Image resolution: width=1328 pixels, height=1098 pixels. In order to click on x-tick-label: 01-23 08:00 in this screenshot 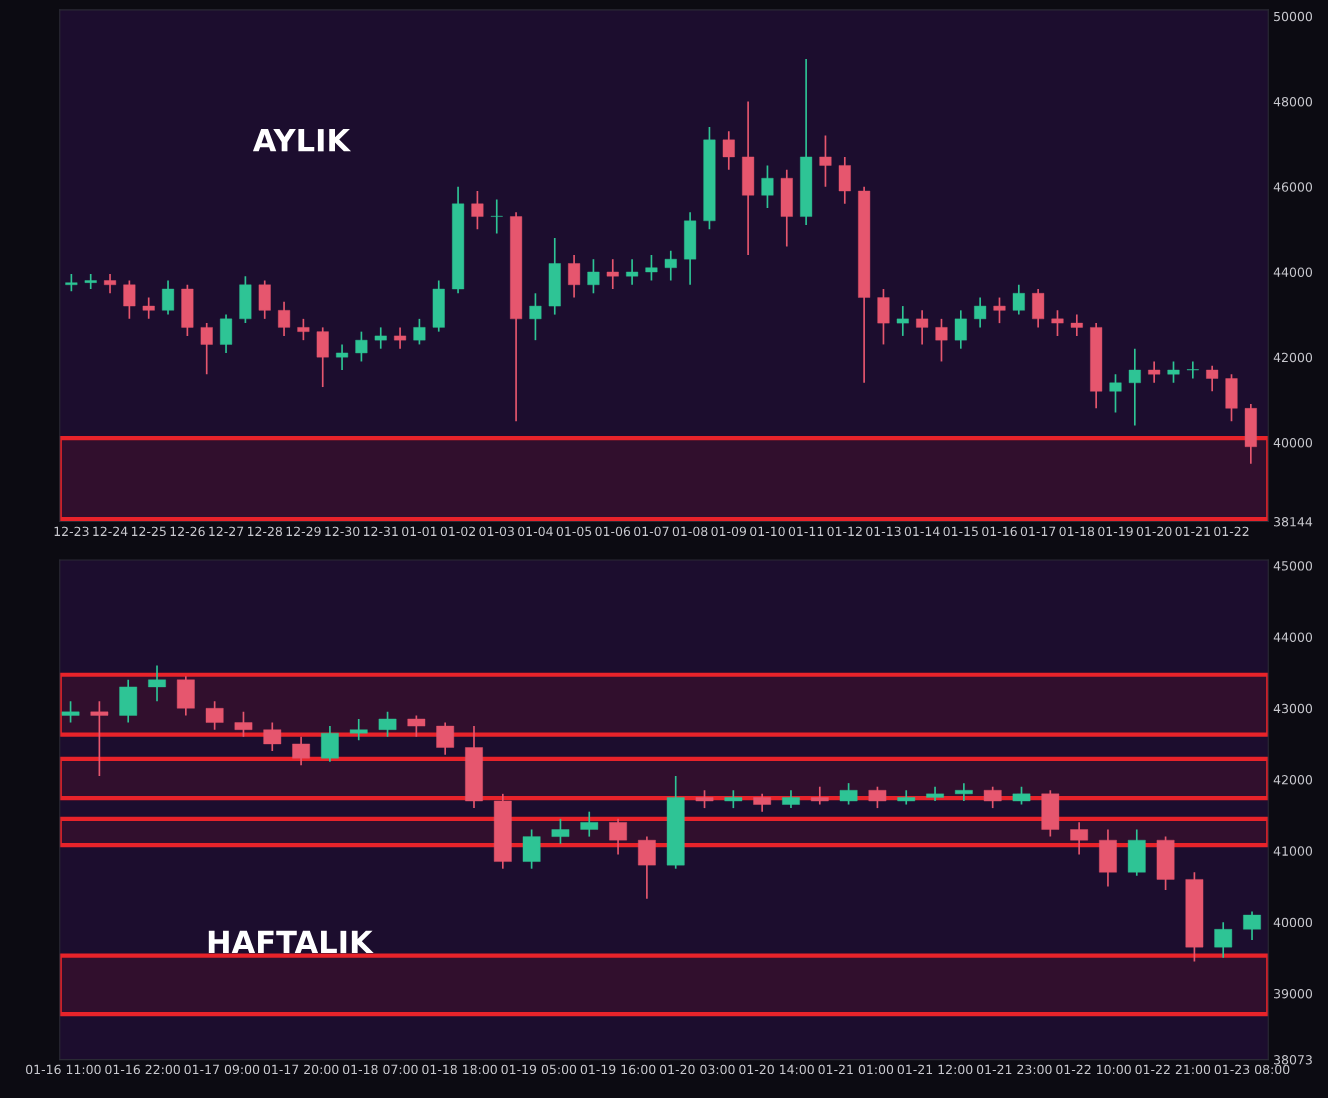, I will do `click(1252, 1069)`.